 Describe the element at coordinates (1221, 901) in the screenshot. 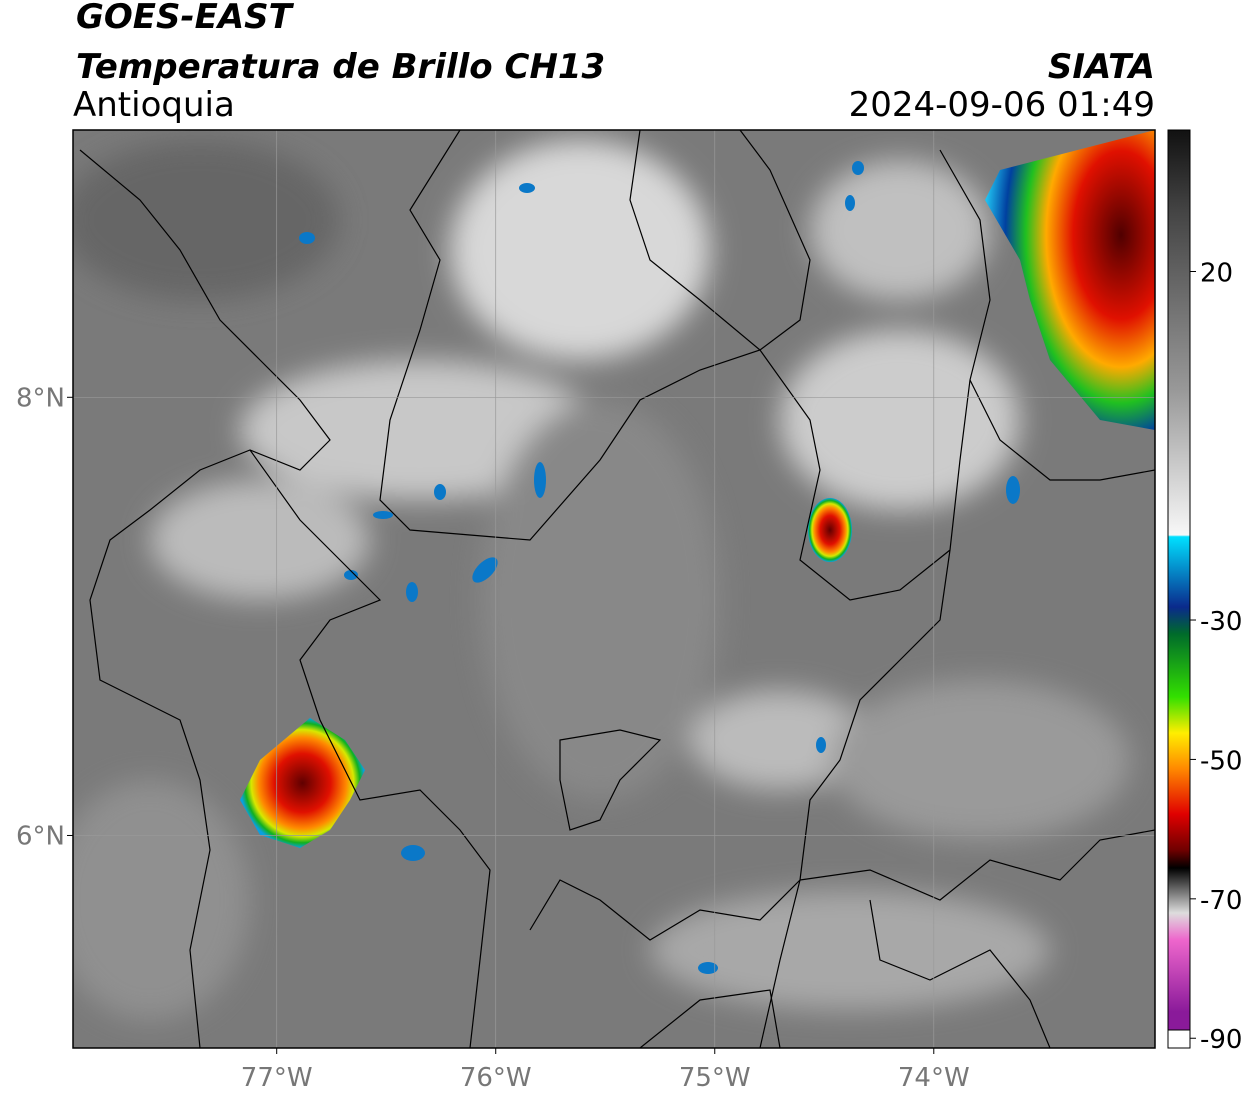

I see `colorbar-tick-label: -70` at that location.